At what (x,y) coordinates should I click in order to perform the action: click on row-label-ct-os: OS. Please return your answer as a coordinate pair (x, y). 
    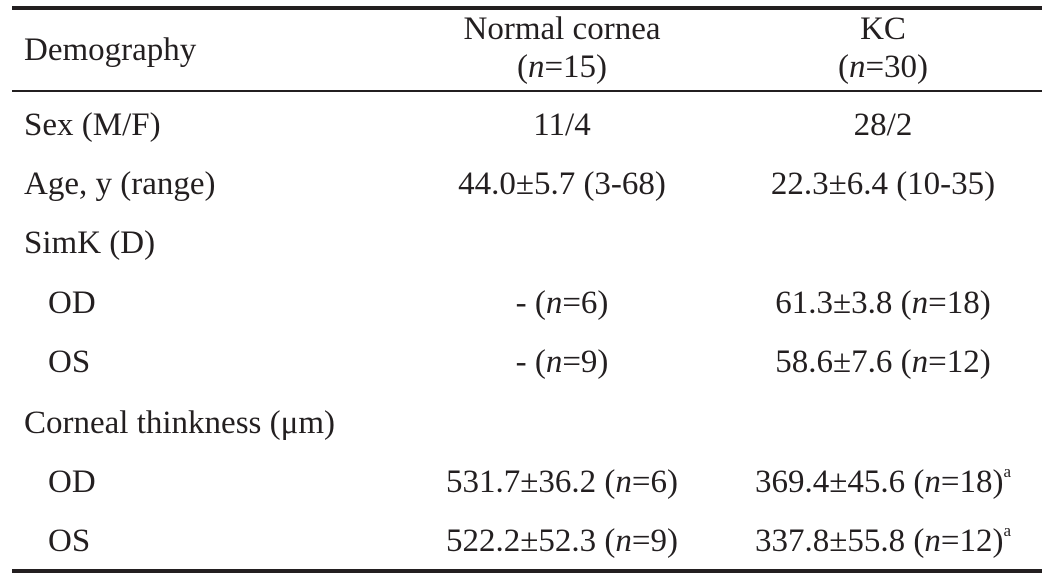
    Looking at the image, I should click on (69, 541).